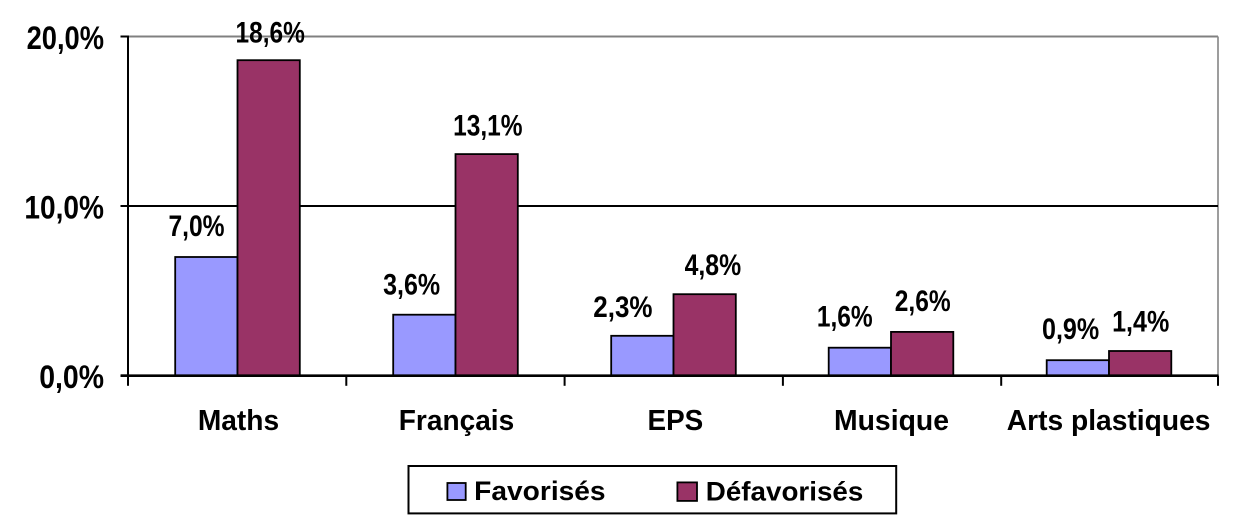  What do you see at coordinates (411, 285) in the screenshot?
I see `svg-text: 3,6%` at bounding box center [411, 285].